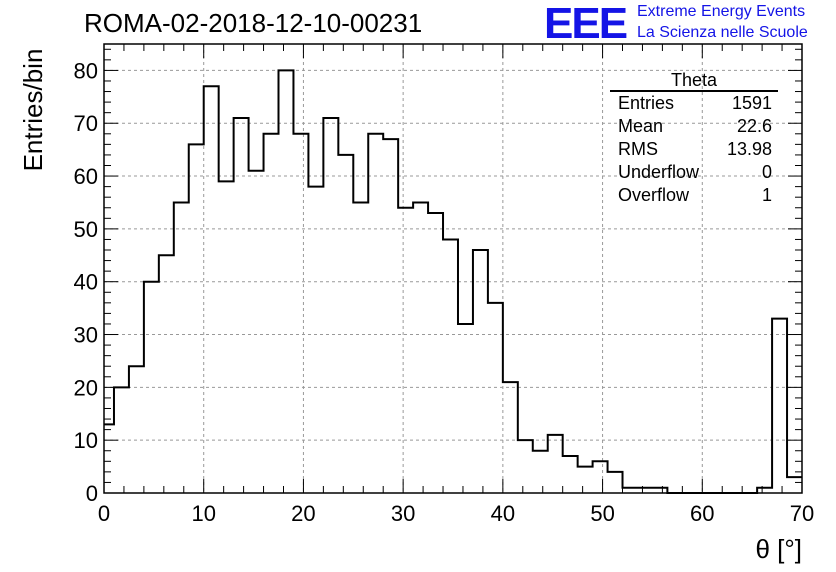 This screenshot has height=572, width=836. I want to click on stat-value: 1, so click(766, 195).